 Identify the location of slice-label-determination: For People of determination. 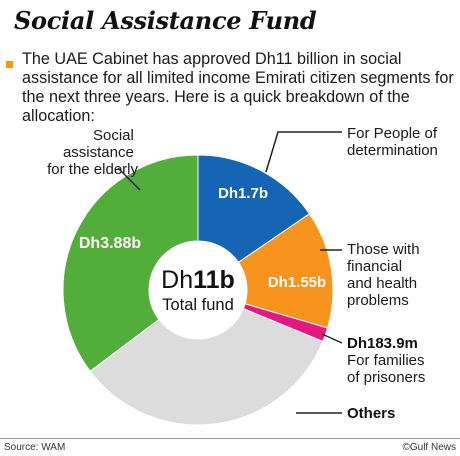
(394, 142).